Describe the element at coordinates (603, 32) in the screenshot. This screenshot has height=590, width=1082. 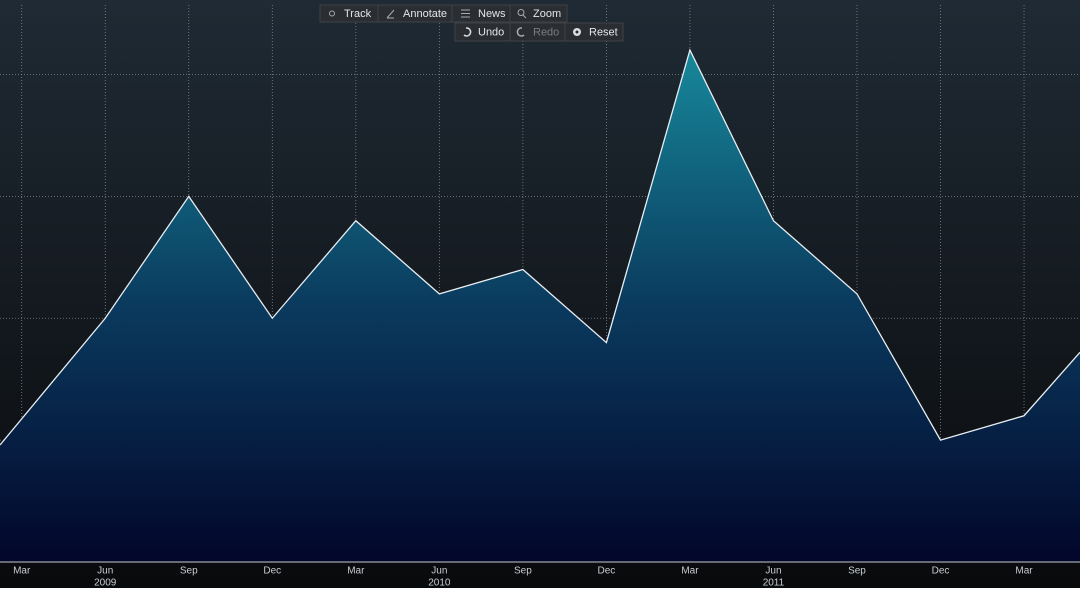
I see `button-label: Reset` at that location.